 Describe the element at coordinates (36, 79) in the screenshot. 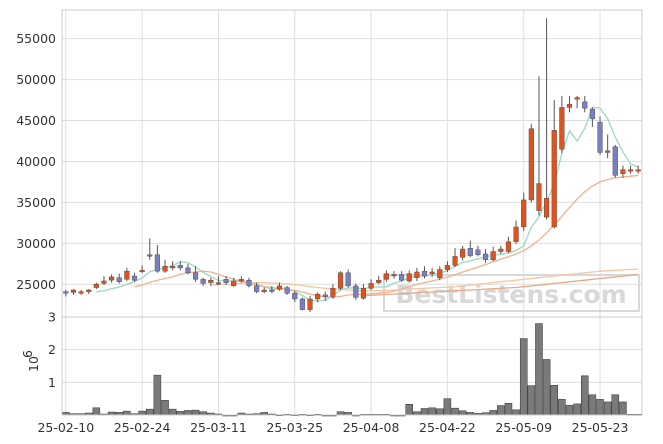

I see `price-tick-label: 50000` at that location.